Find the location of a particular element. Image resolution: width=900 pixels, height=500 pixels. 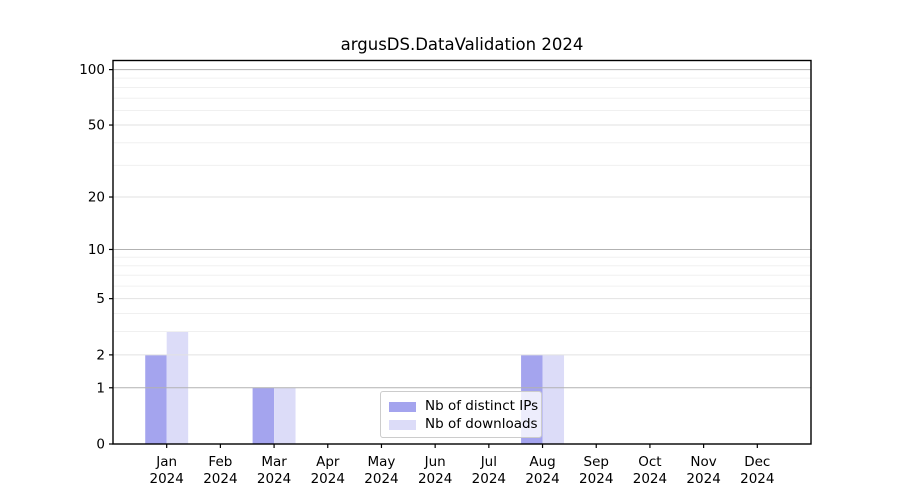

x-tick-label-nov: Nov is located at coordinates (703, 462).